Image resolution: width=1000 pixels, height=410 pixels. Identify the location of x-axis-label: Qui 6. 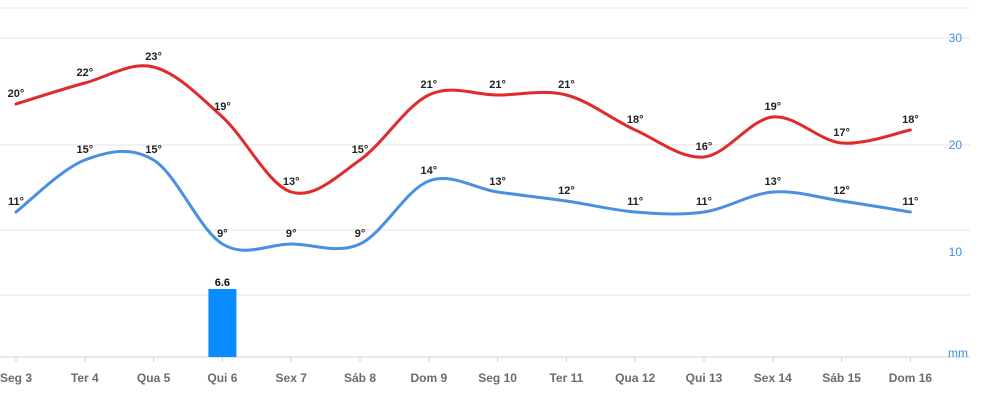
(222, 378).